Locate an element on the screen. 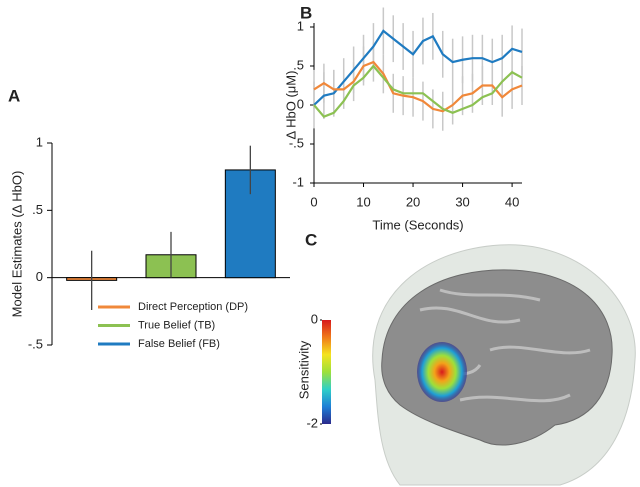 Image resolution: width=640 pixels, height=487 pixels. colorbar is located at coordinates (326, 372).